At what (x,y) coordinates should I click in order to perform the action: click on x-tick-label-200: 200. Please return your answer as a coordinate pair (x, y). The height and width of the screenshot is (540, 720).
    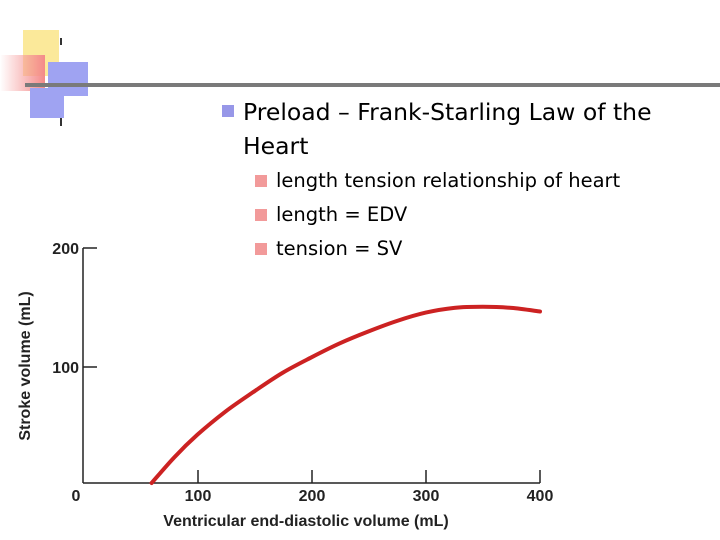
    Looking at the image, I should click on (312, 496).